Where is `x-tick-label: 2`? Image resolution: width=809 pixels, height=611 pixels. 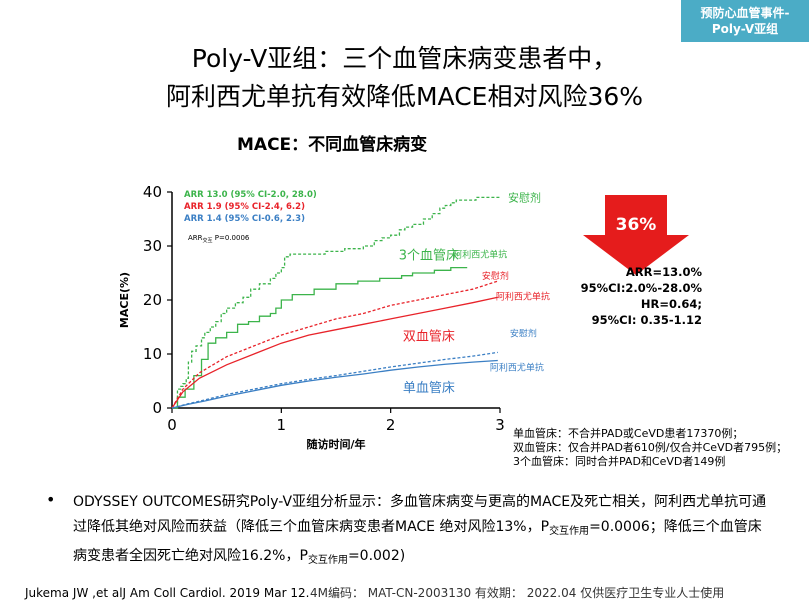 x-tick-label: 2 is located at coordinates (391, 425).